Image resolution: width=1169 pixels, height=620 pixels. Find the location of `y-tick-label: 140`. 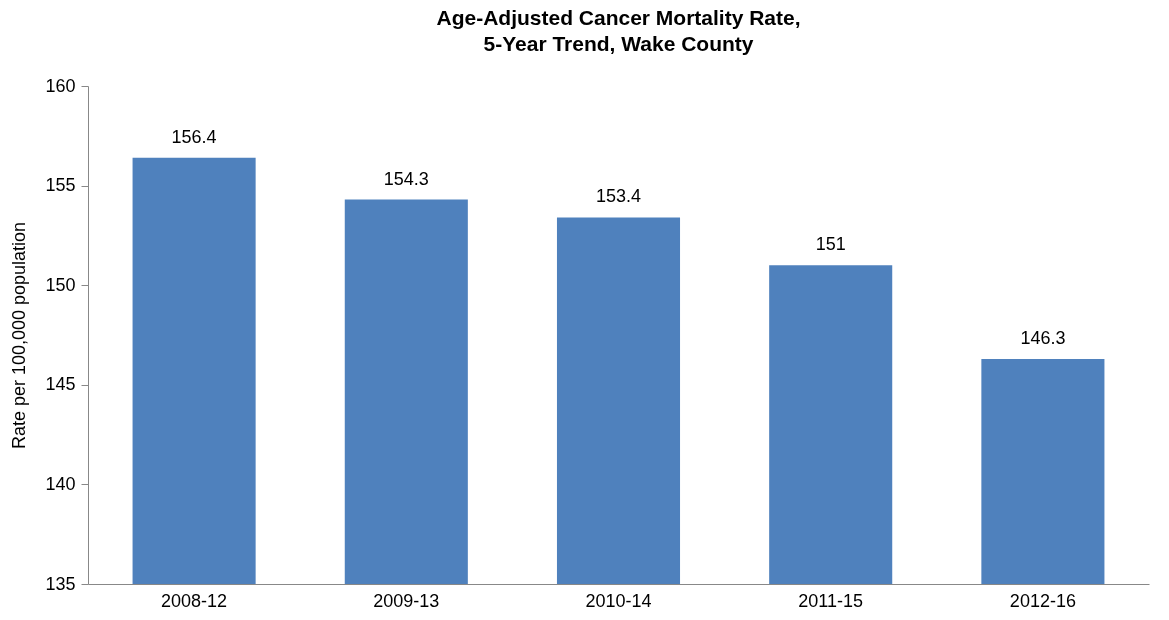

y-tick-label: 140 is located at coordinates (60, 483).